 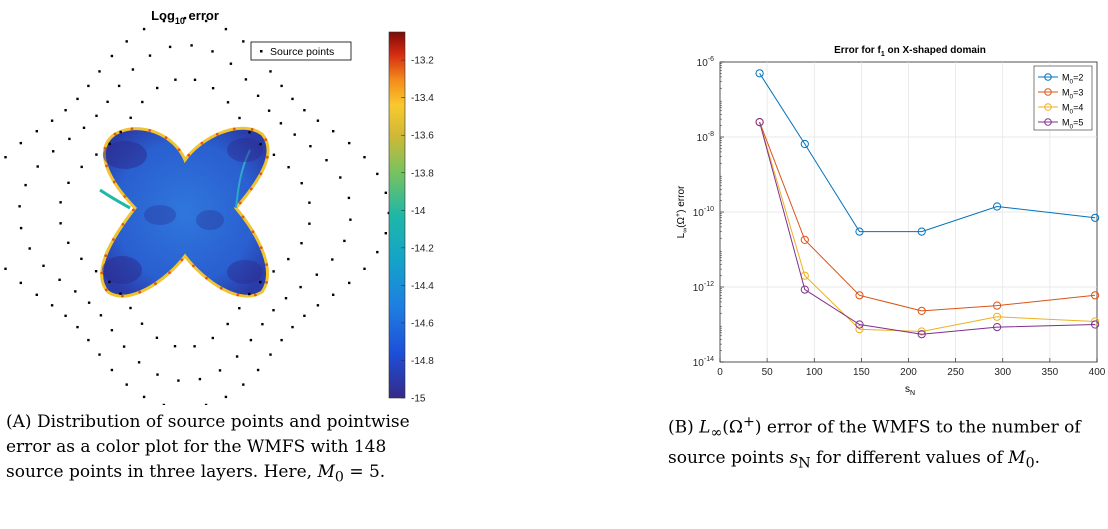 What do you see at coordinates (1037, 458) in the screenshot?
I see `caption-b-text-3: .` at bounding box center [1037, 458].